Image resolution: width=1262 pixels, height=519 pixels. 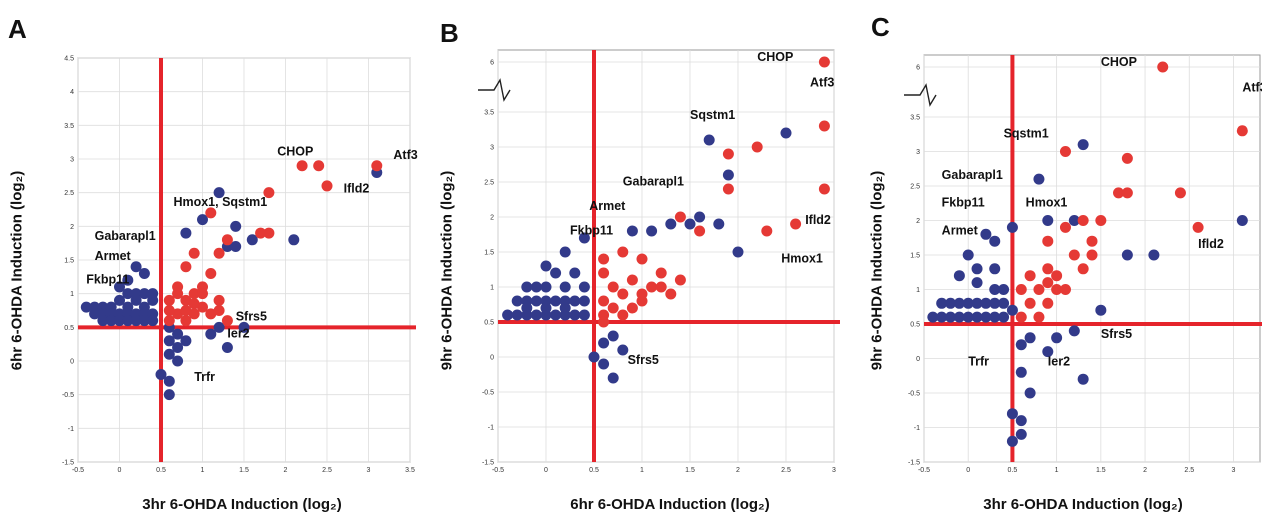 What do you see at coordinates (834, 470) in the screenshot?
I see `x-tick-label: 3` at bounding box center [834, 470].